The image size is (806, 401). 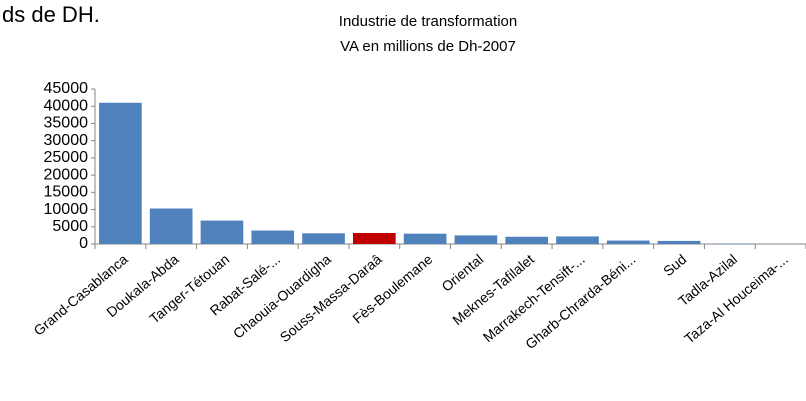 What do you see at coordinates (66, 123) in the screenshot?
I see `y-tick-label: 35000` at bounding box center [66, 123].